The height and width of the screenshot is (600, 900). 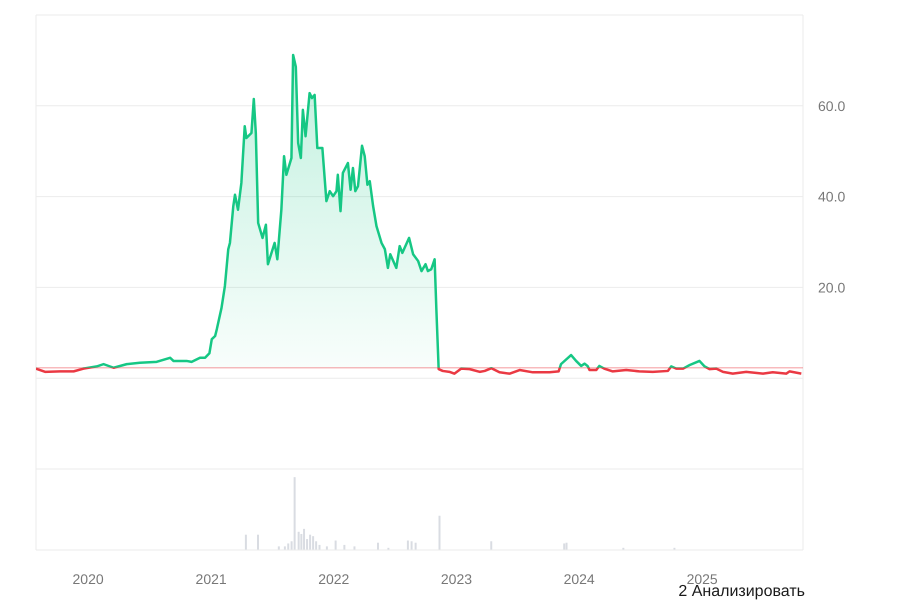 I want to click on x-tick-label: 2020, so click(x=88, y=578).